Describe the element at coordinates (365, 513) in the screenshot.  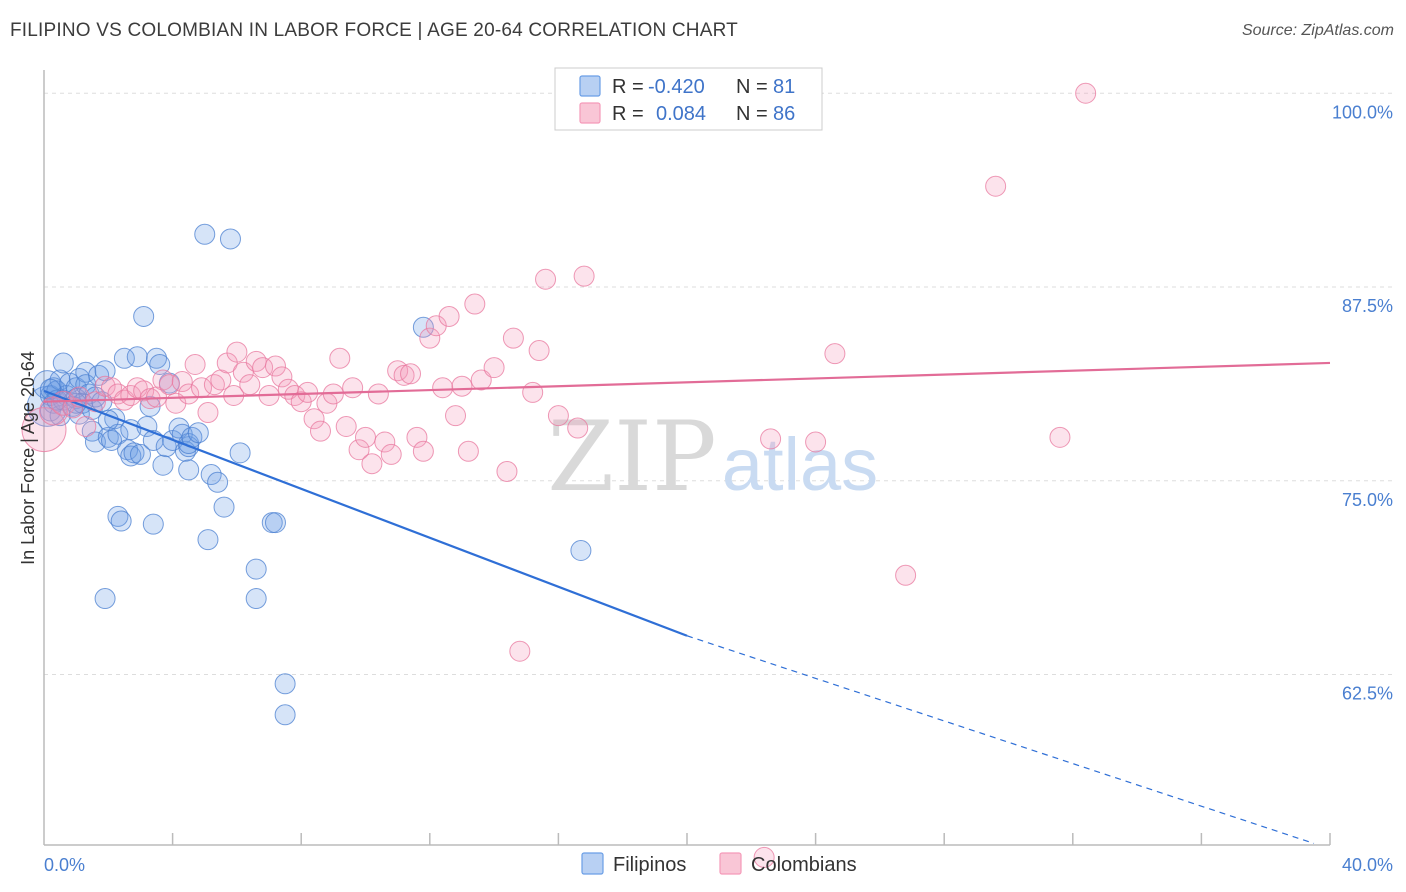
I see `filipinos-trend-line` at that location.